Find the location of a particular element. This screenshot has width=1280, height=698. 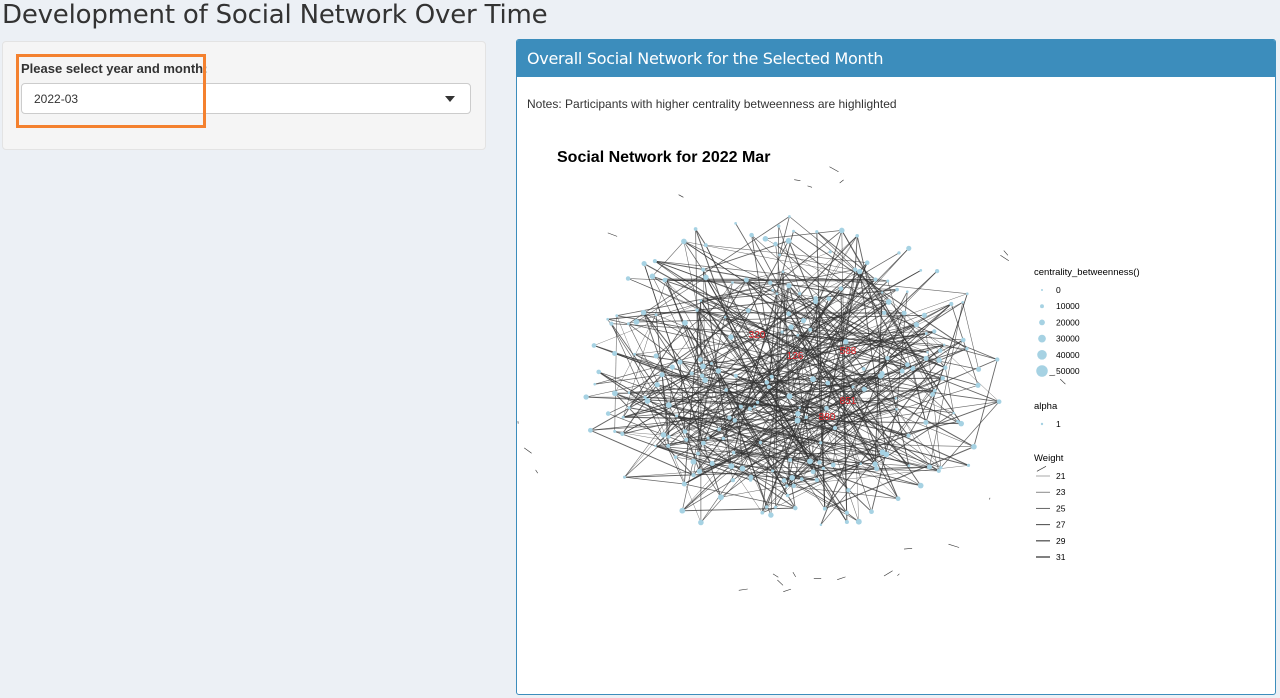

legend-label: 1 is located at coordinates (1058, 424).